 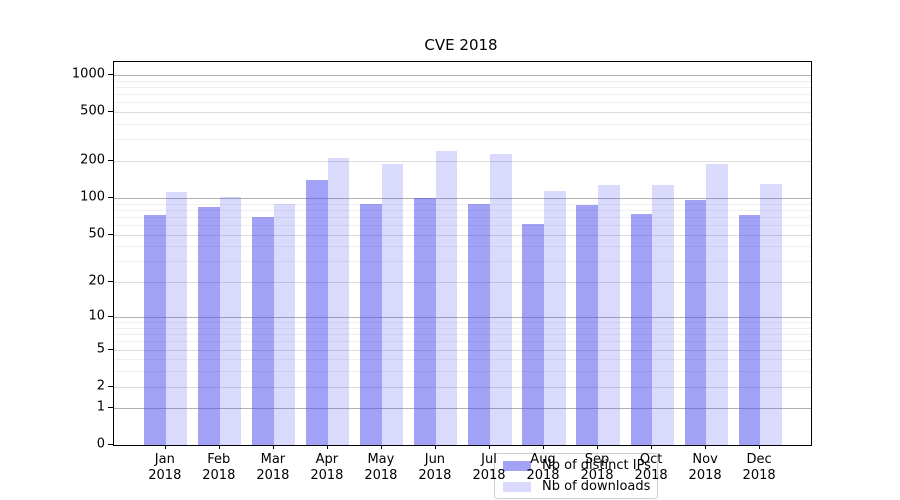 I want to click on bar-downloads-mar, so click(x=284, y=324).